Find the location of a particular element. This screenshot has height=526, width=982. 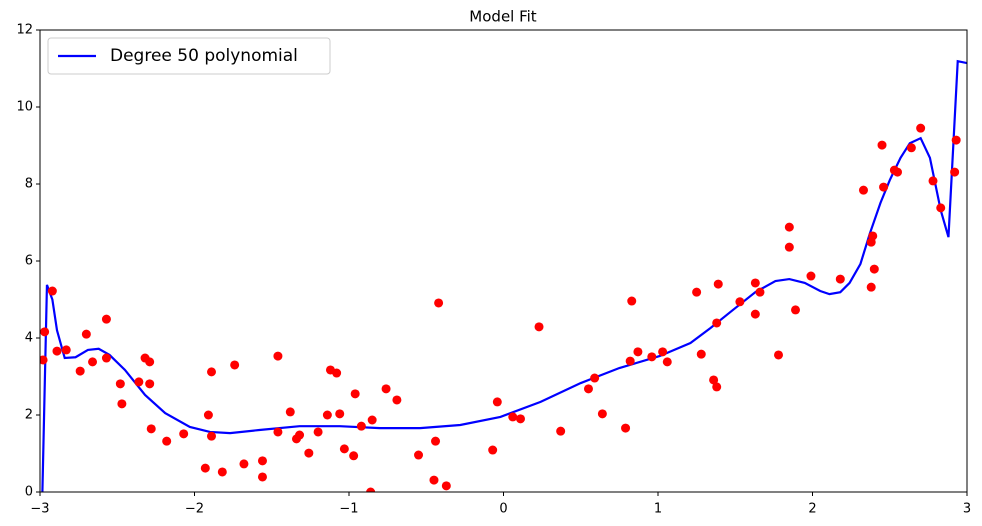

x-tick-label: 1 is located at coordinates (658, 509).